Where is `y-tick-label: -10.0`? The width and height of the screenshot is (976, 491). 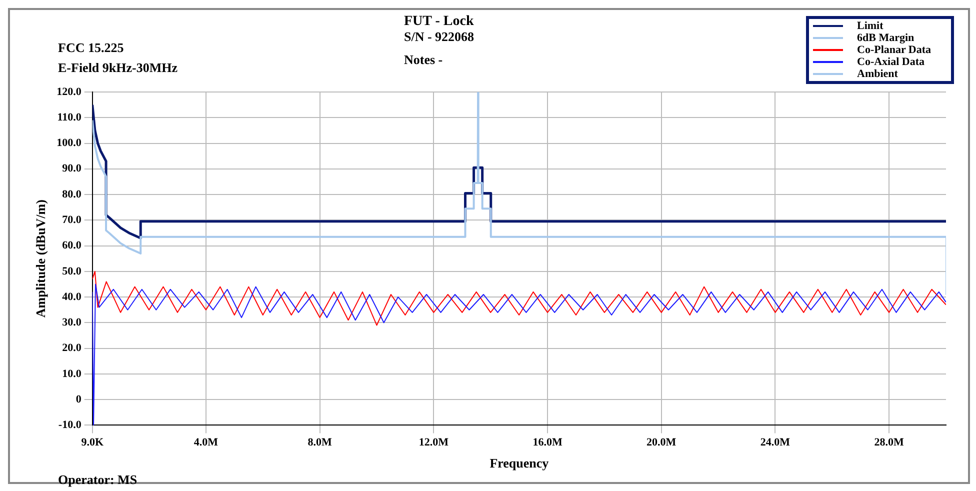 y-tick-label: -10.0 is located at coordinates (70, 425).